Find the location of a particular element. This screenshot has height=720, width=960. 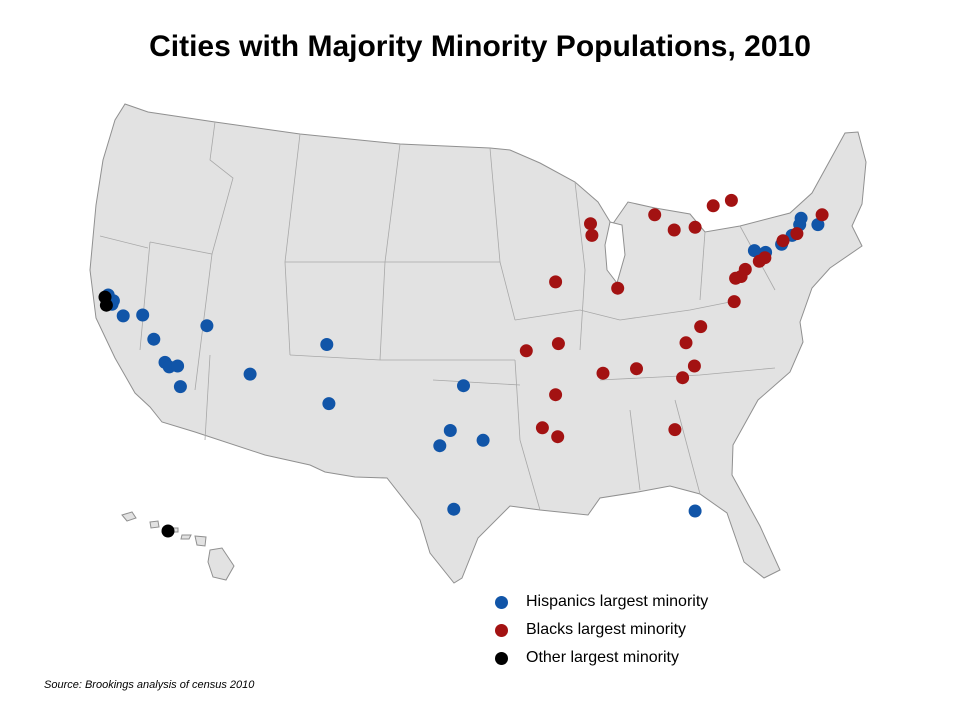

legend-marker-black is located at coordinates (501, 630).